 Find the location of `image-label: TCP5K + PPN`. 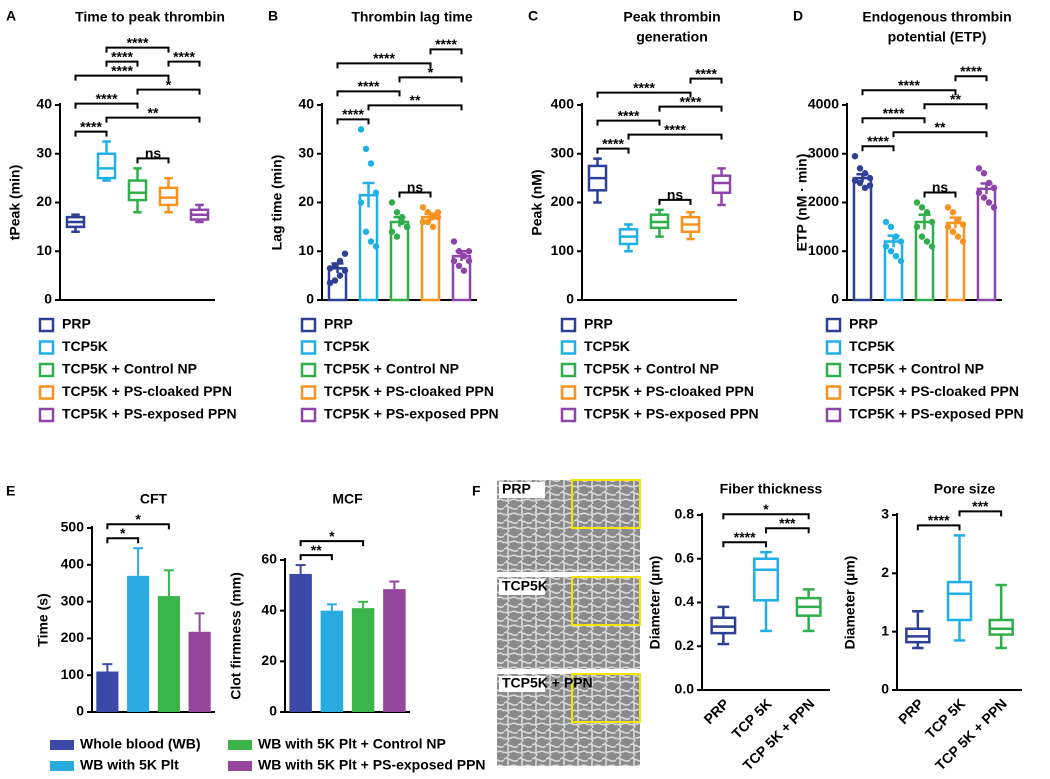

image-label: TCP5K + PPN is located at coordinates (547, 683).